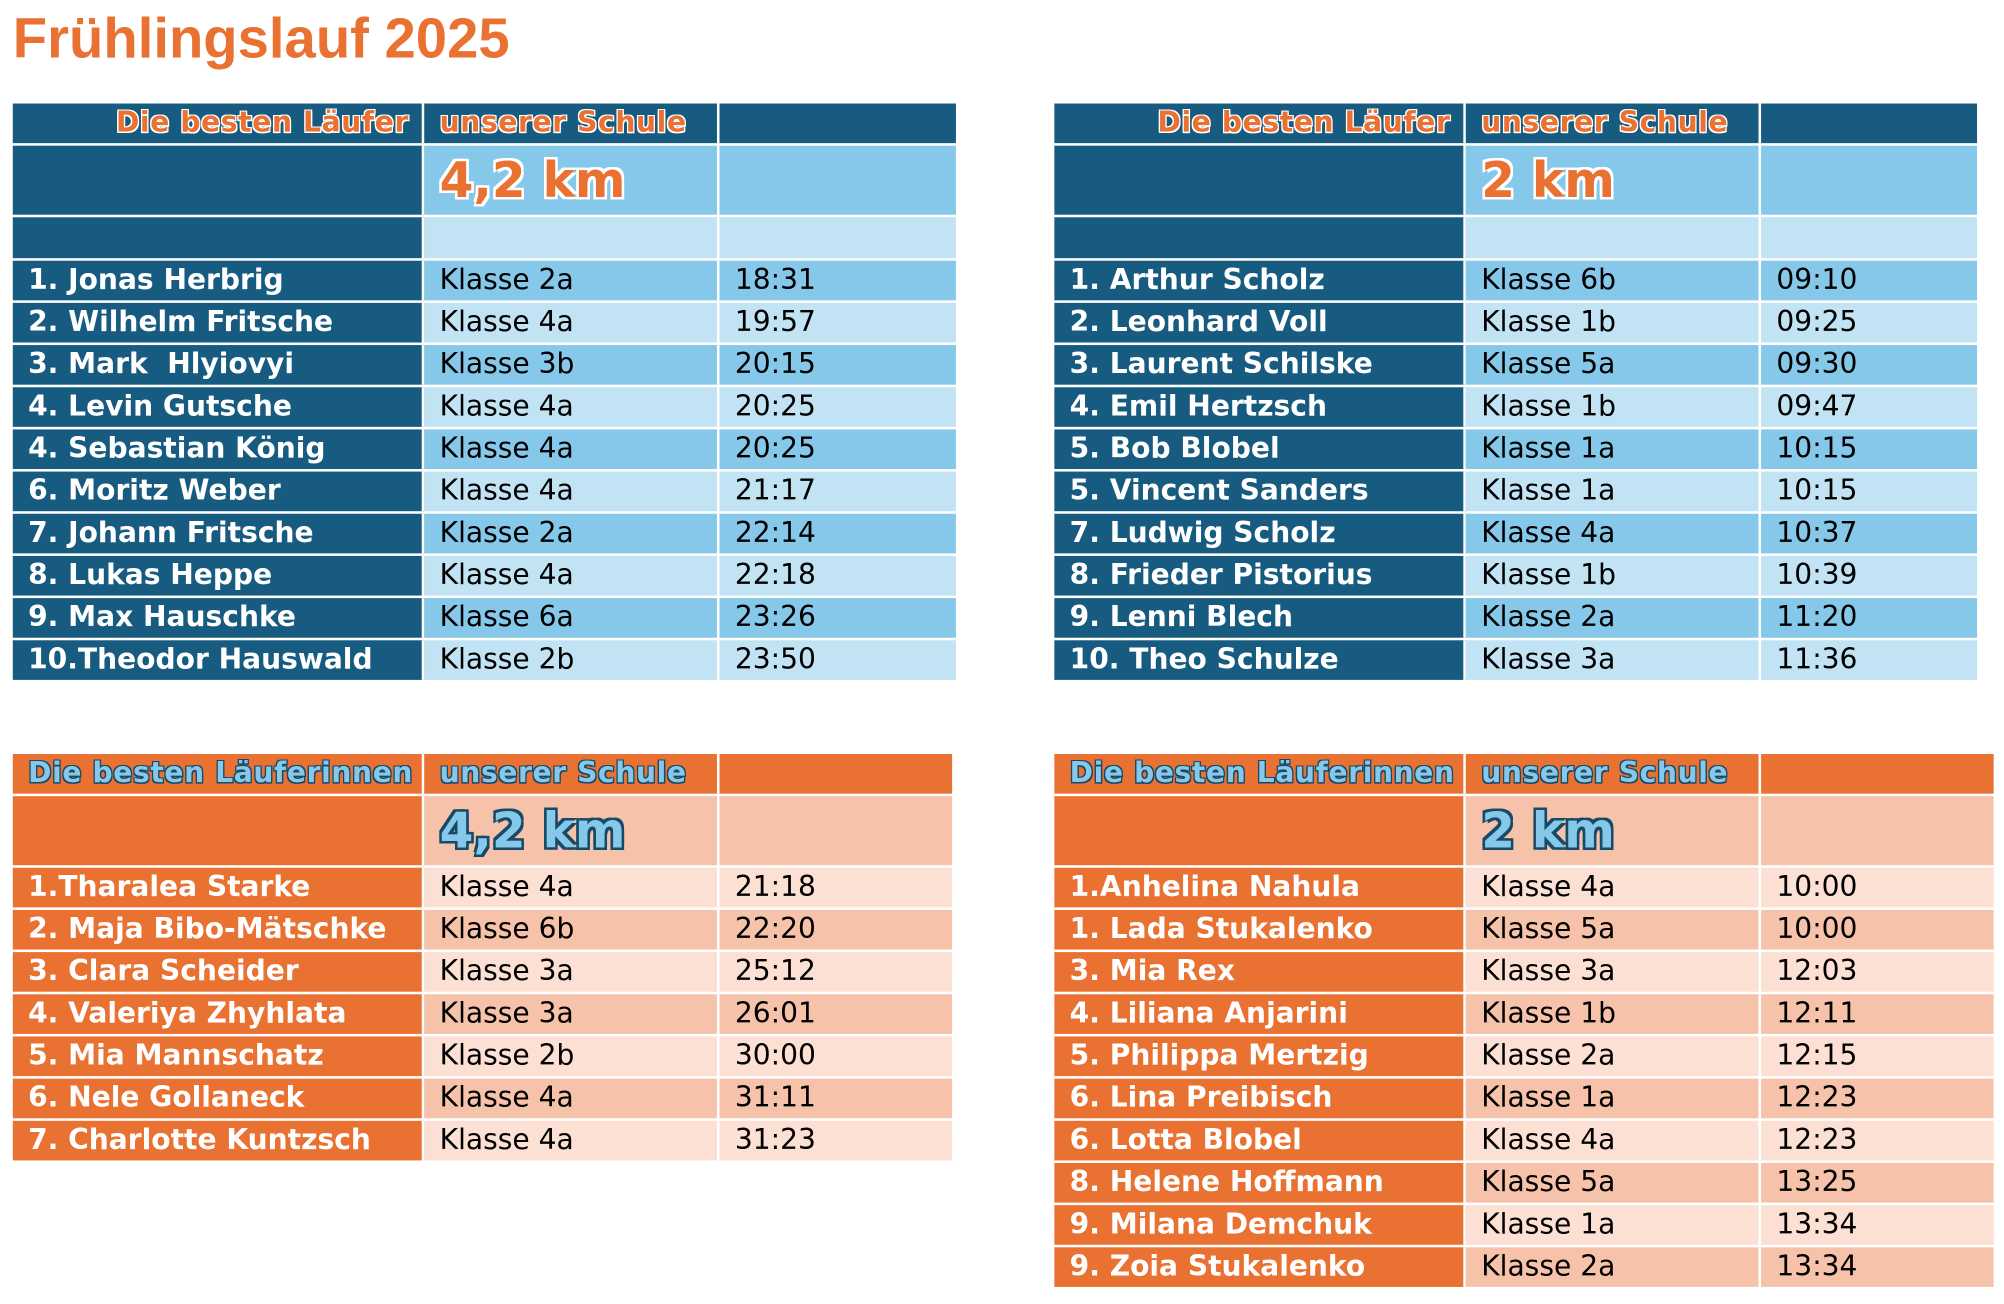  What do you see at coordinates (1877, 1267) in the screenshot?
I see `finish-time: 13:34` at bounding box center [1877, 1267].